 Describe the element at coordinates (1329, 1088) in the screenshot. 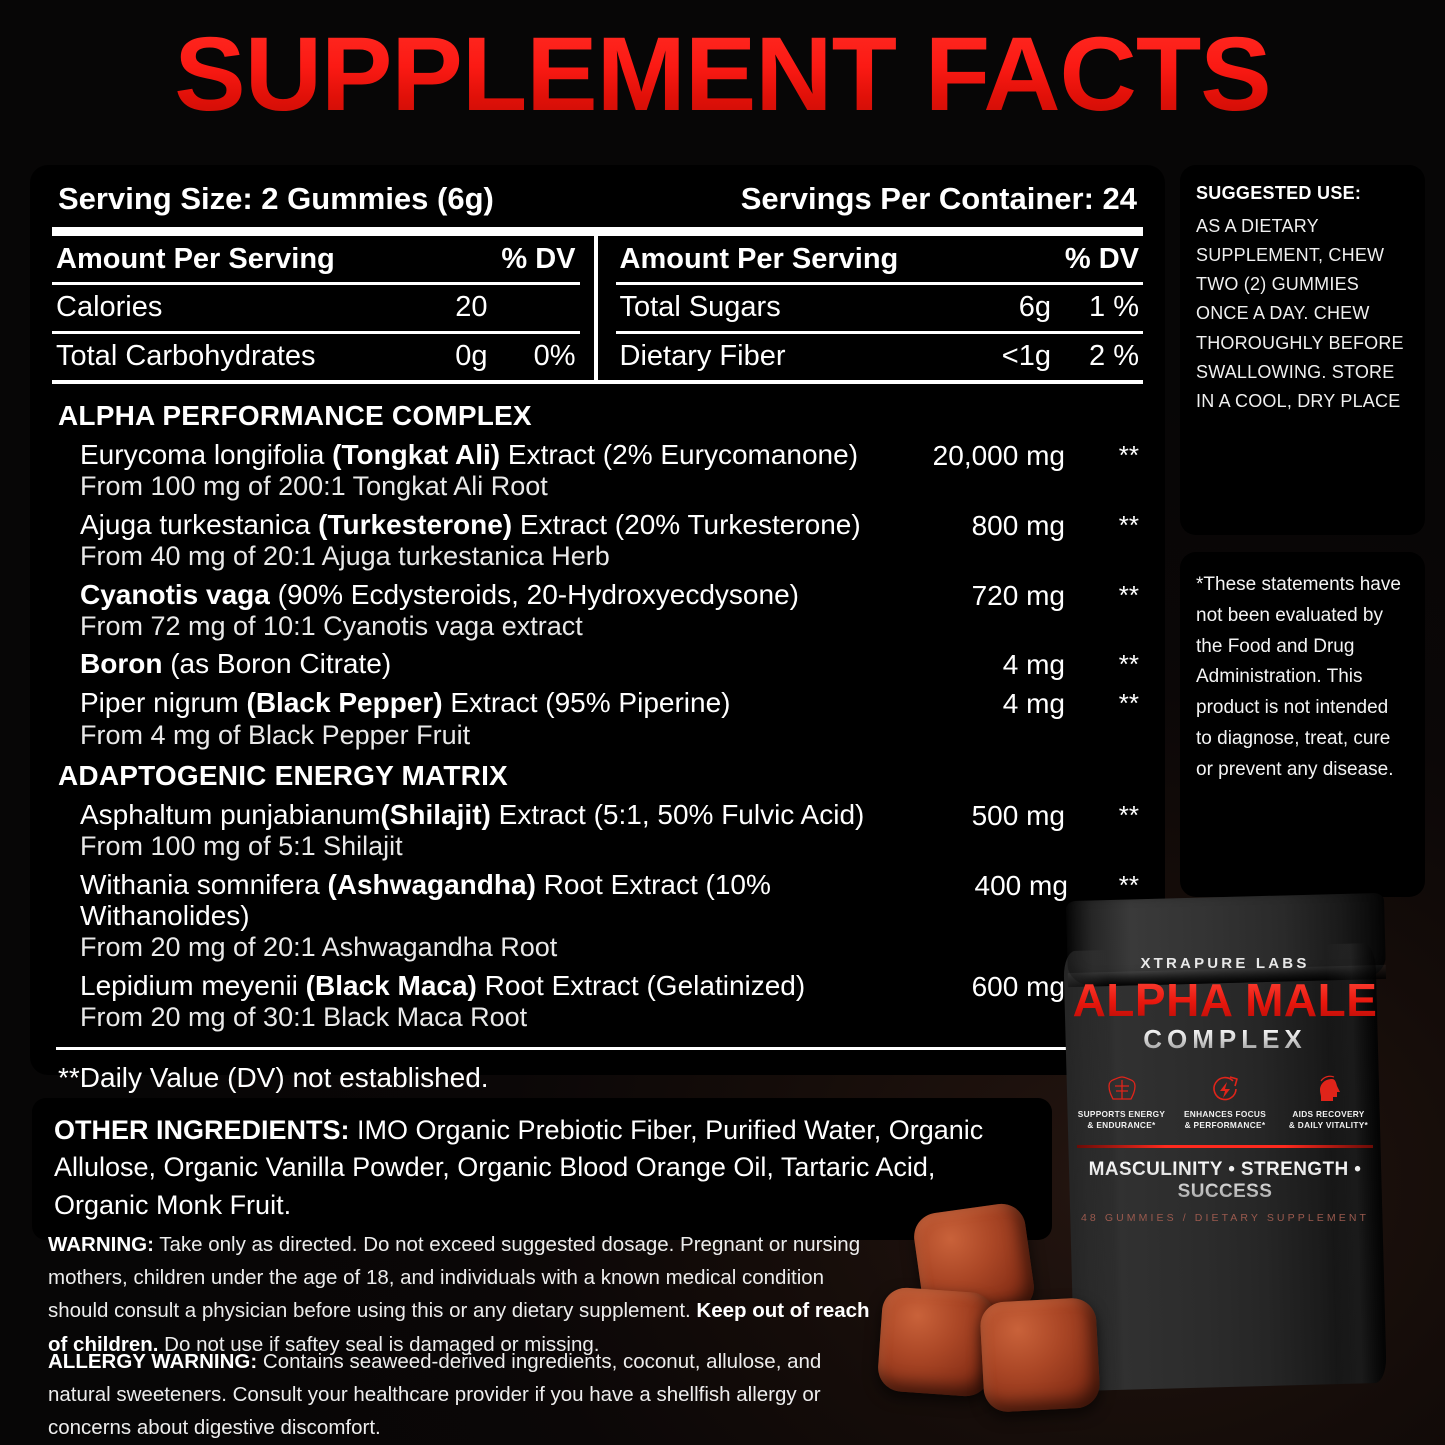

I see `head-icon` at that location.